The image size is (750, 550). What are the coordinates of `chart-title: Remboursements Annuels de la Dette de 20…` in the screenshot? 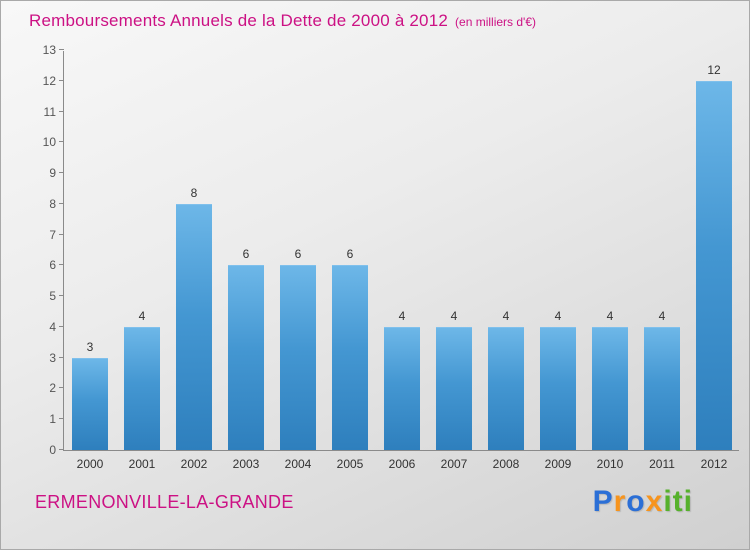 It's located at (239, 20).